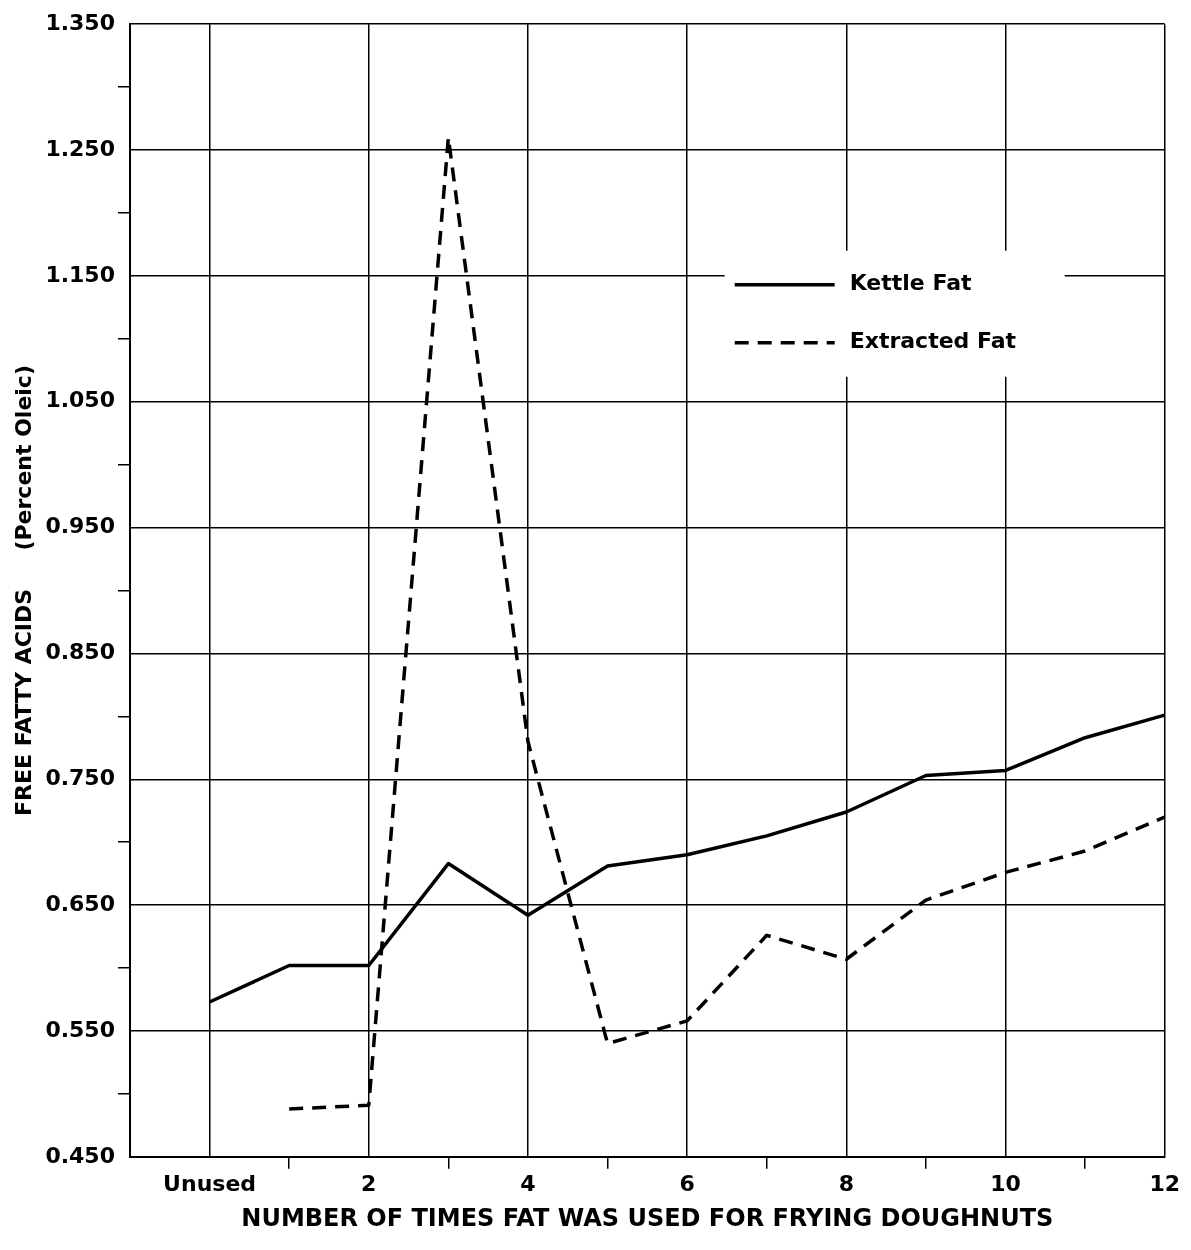  Describe the element at coordinates (80, 22) in the screenshot. I see `y-tick-label: 1.350` at that location.